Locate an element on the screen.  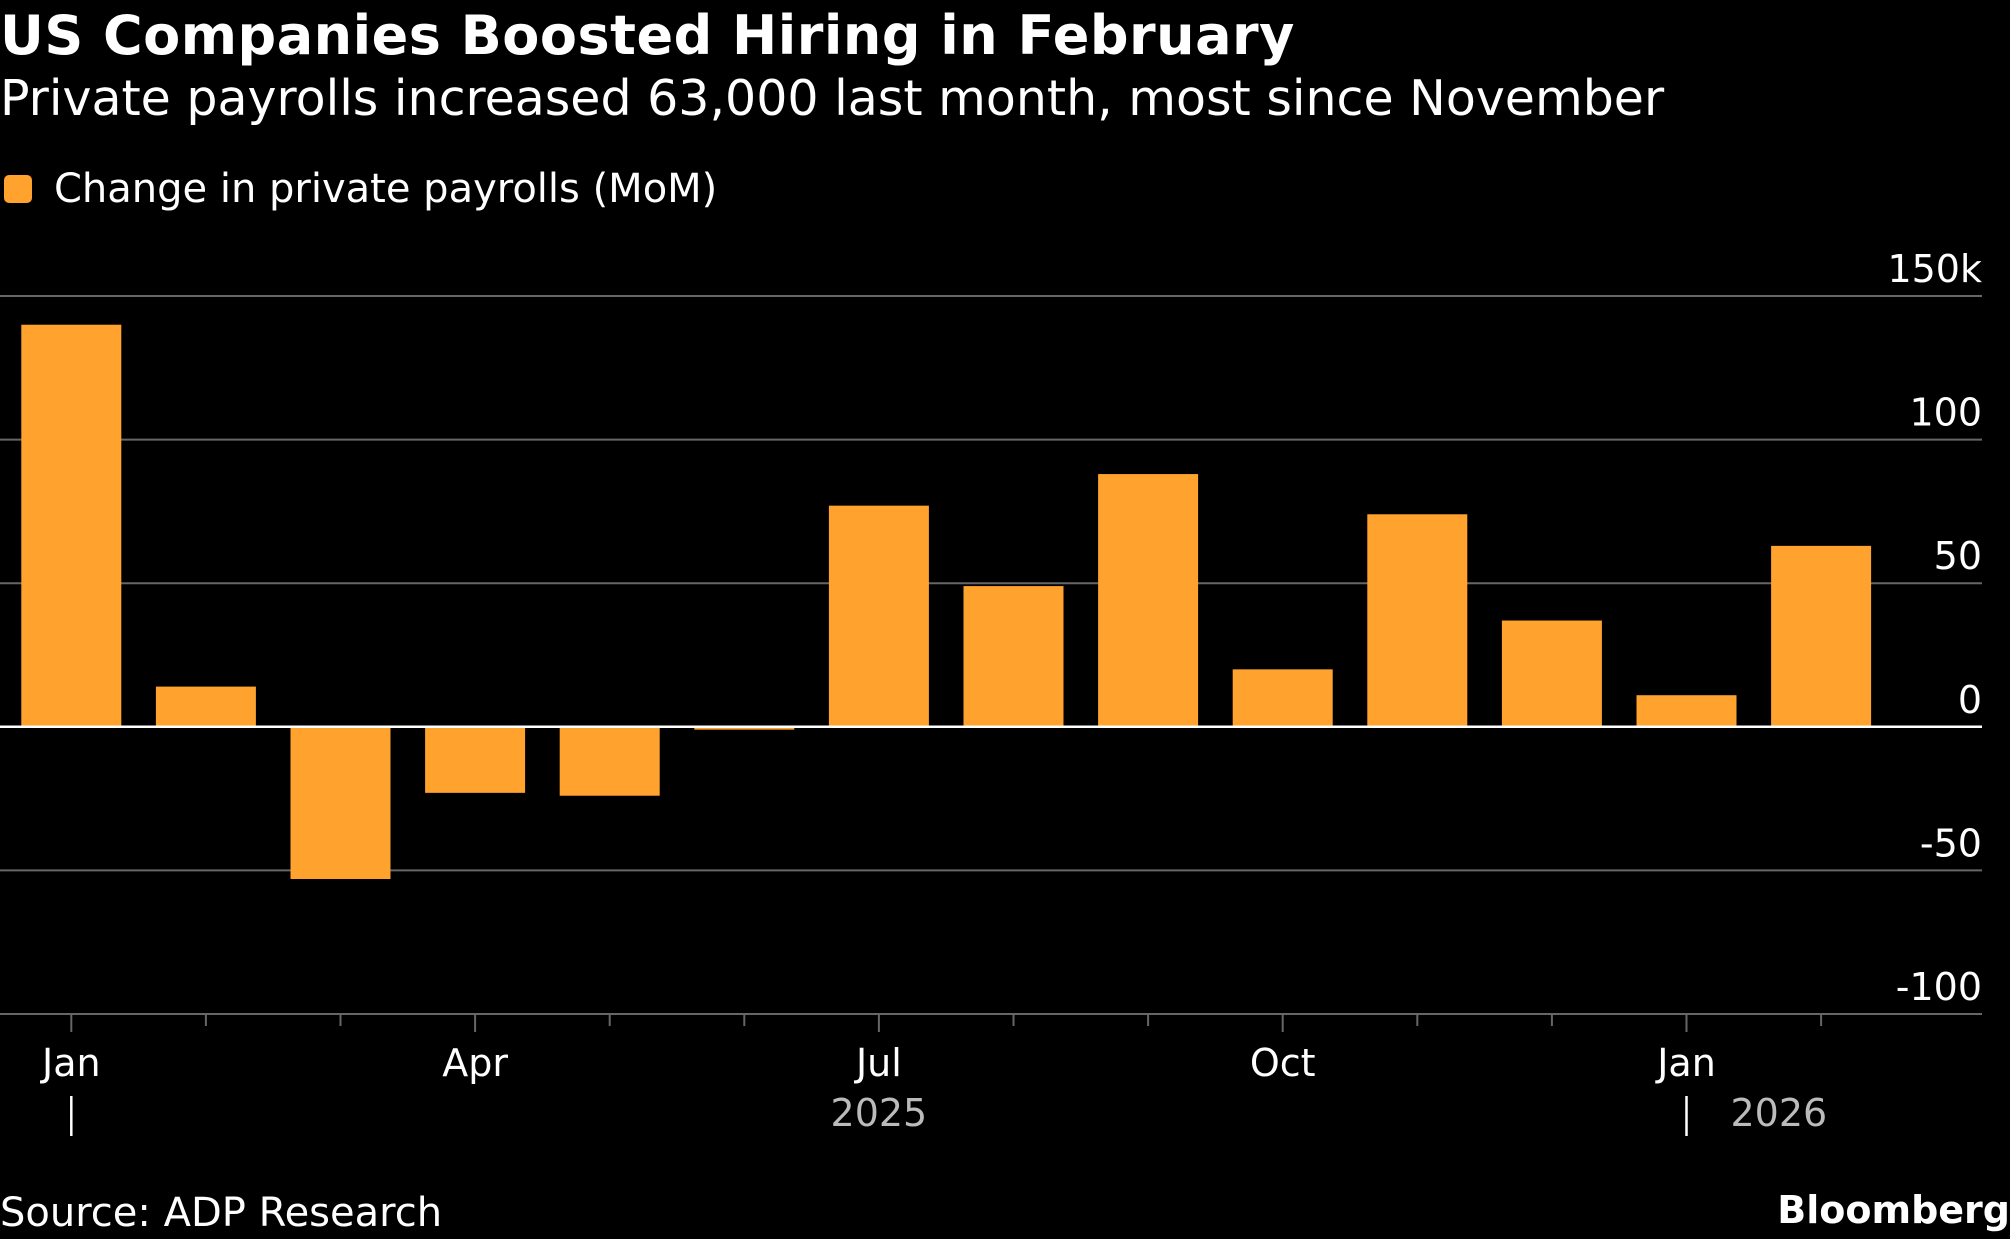
y-tick-label: 50 is located at coordinates (1958, 556).